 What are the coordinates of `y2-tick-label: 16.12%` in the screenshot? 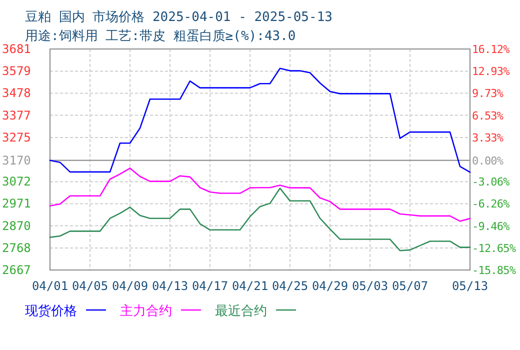 It's located at (491, 49).